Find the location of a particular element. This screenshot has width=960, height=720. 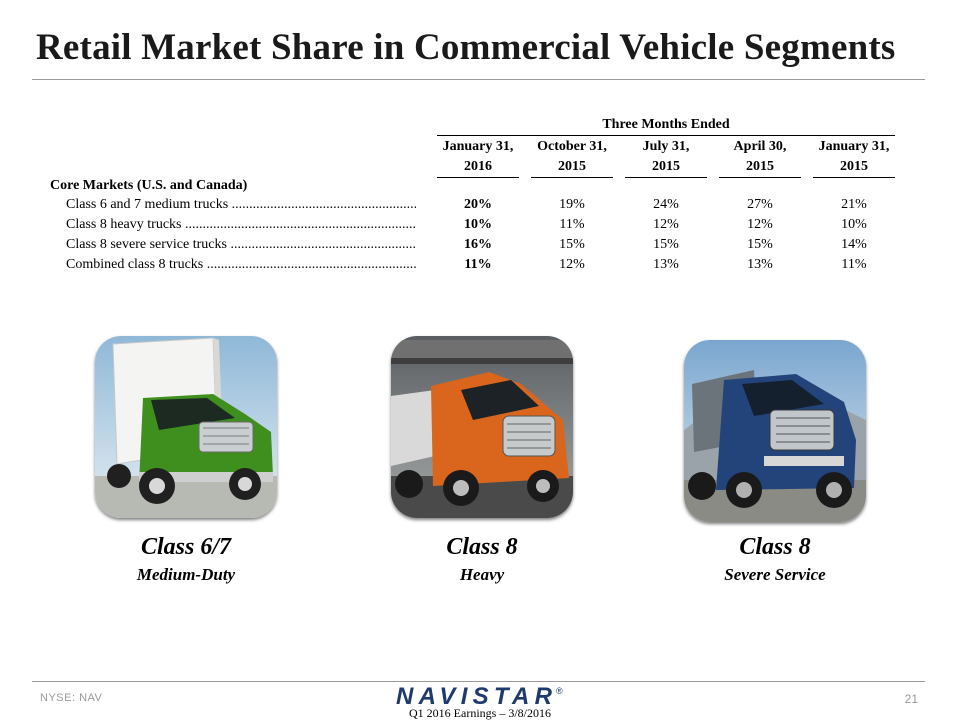

semi-truck-icon is located at coordinates (482, 427).